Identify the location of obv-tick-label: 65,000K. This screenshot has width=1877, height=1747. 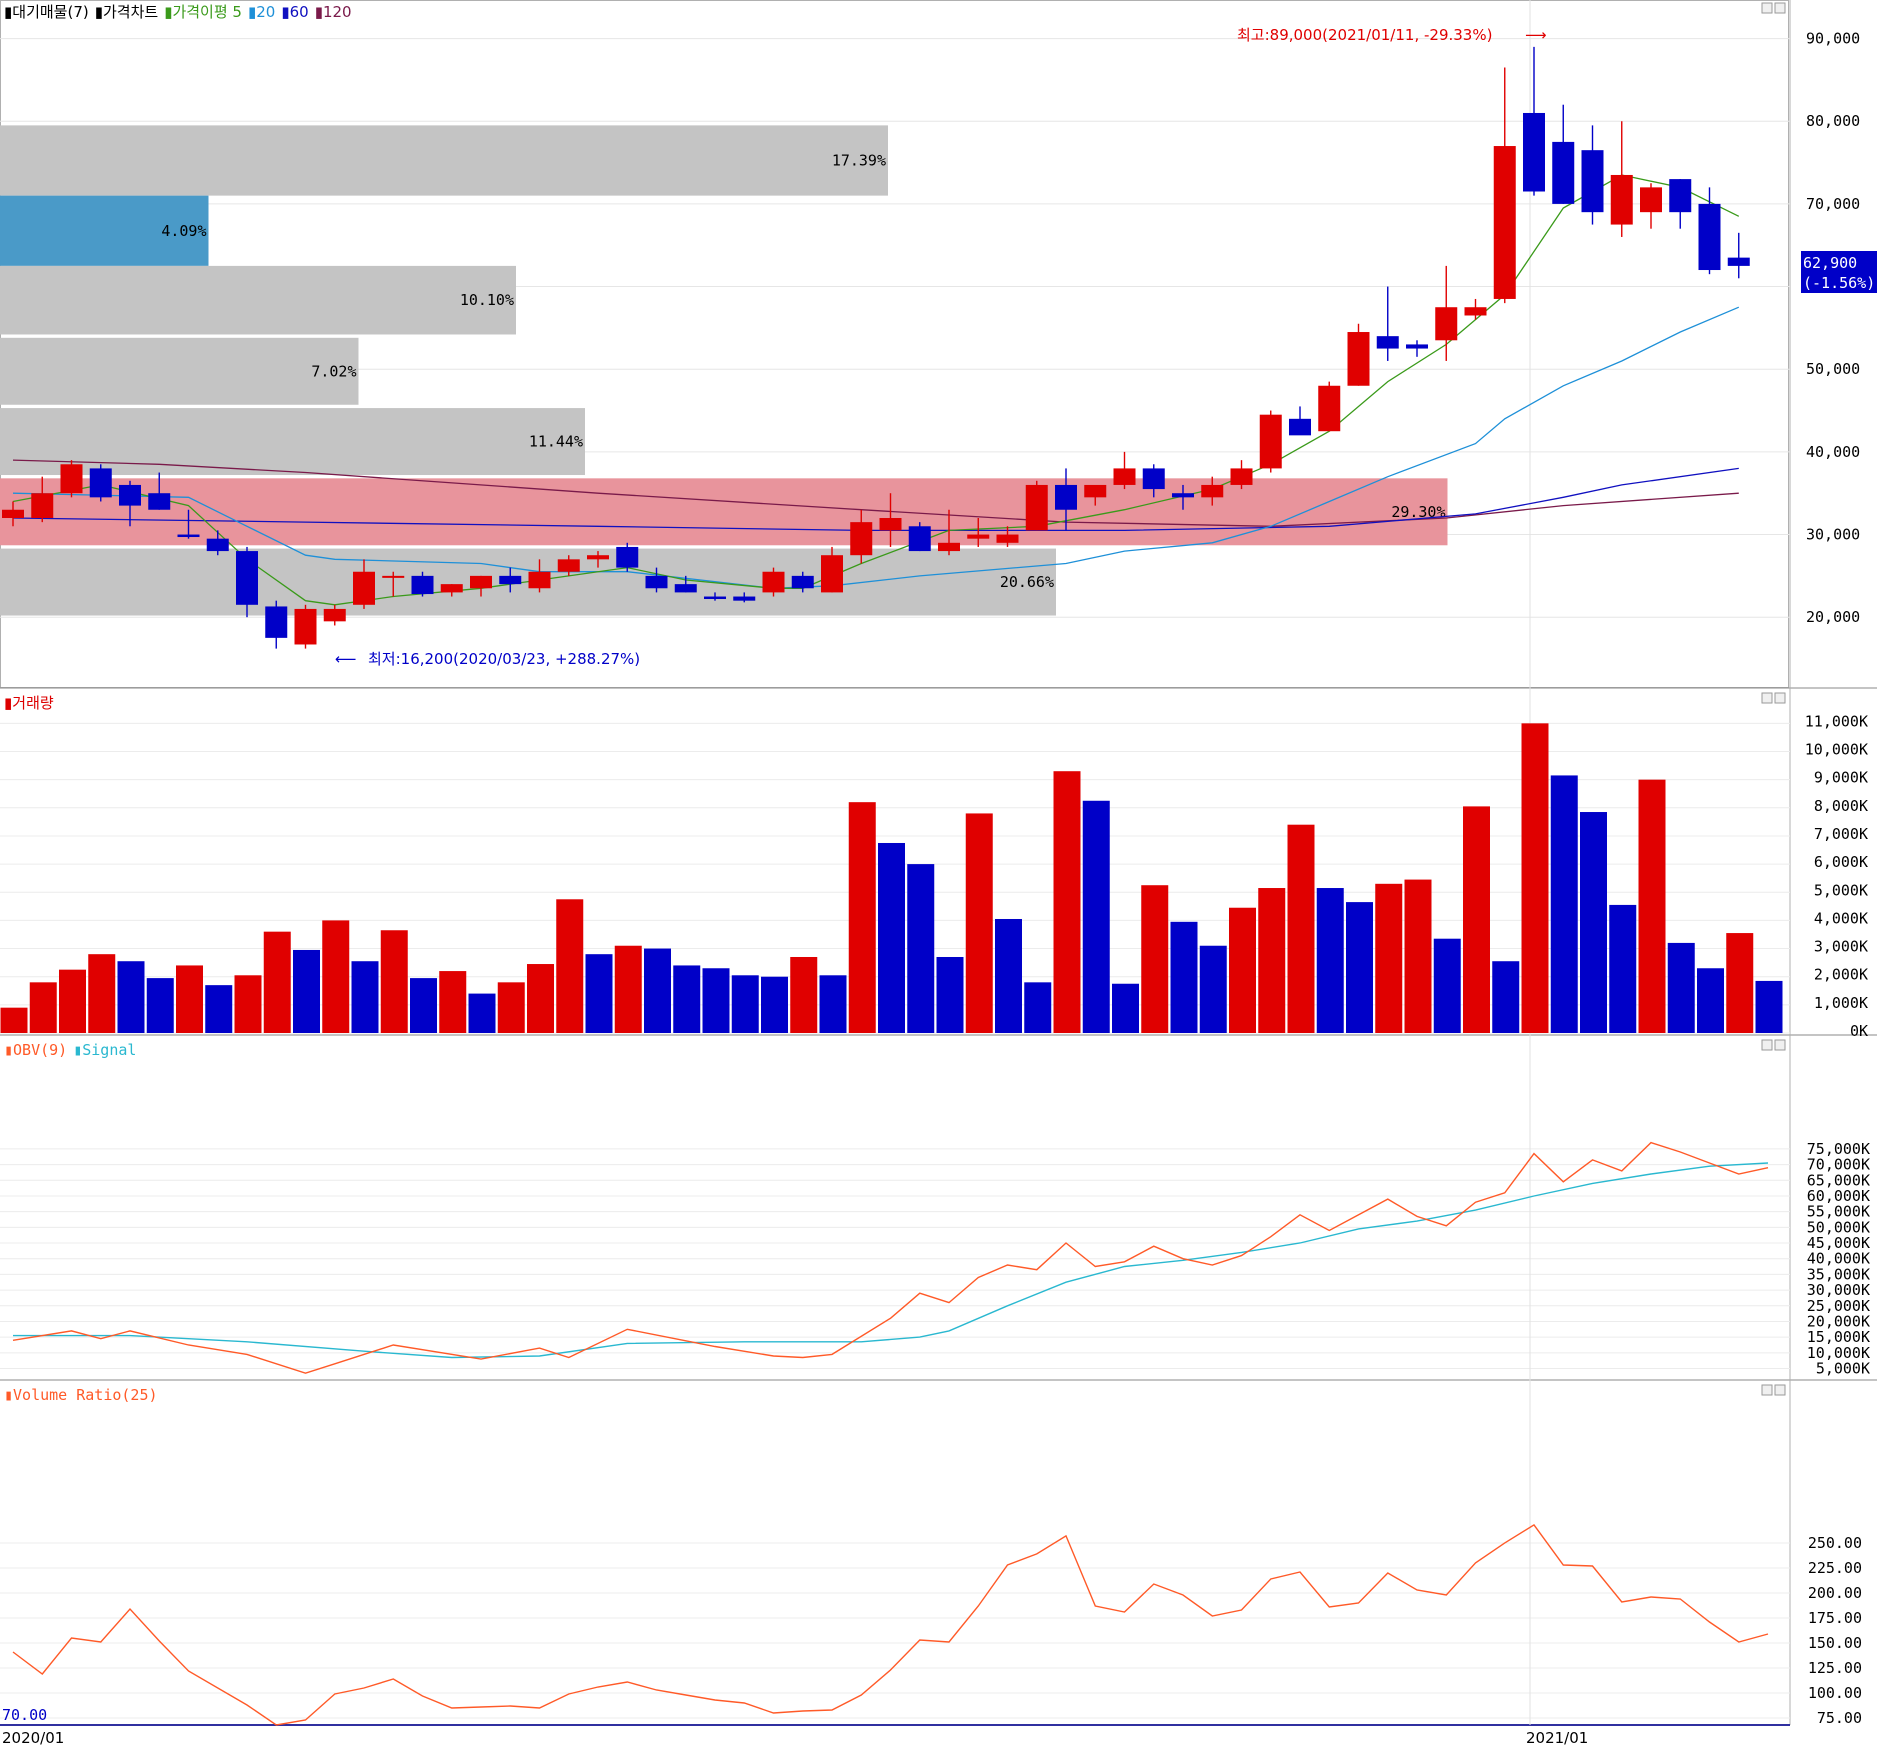
(1838, 1180).